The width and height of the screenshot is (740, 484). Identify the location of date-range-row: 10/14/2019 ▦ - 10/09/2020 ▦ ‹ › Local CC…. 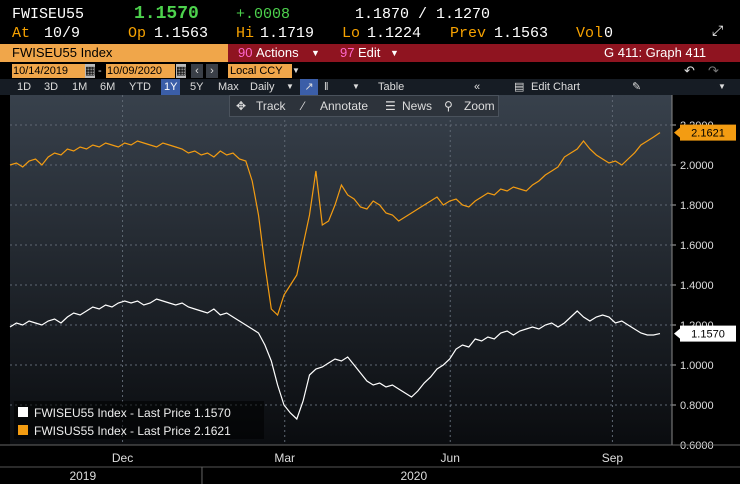
(370, 71).